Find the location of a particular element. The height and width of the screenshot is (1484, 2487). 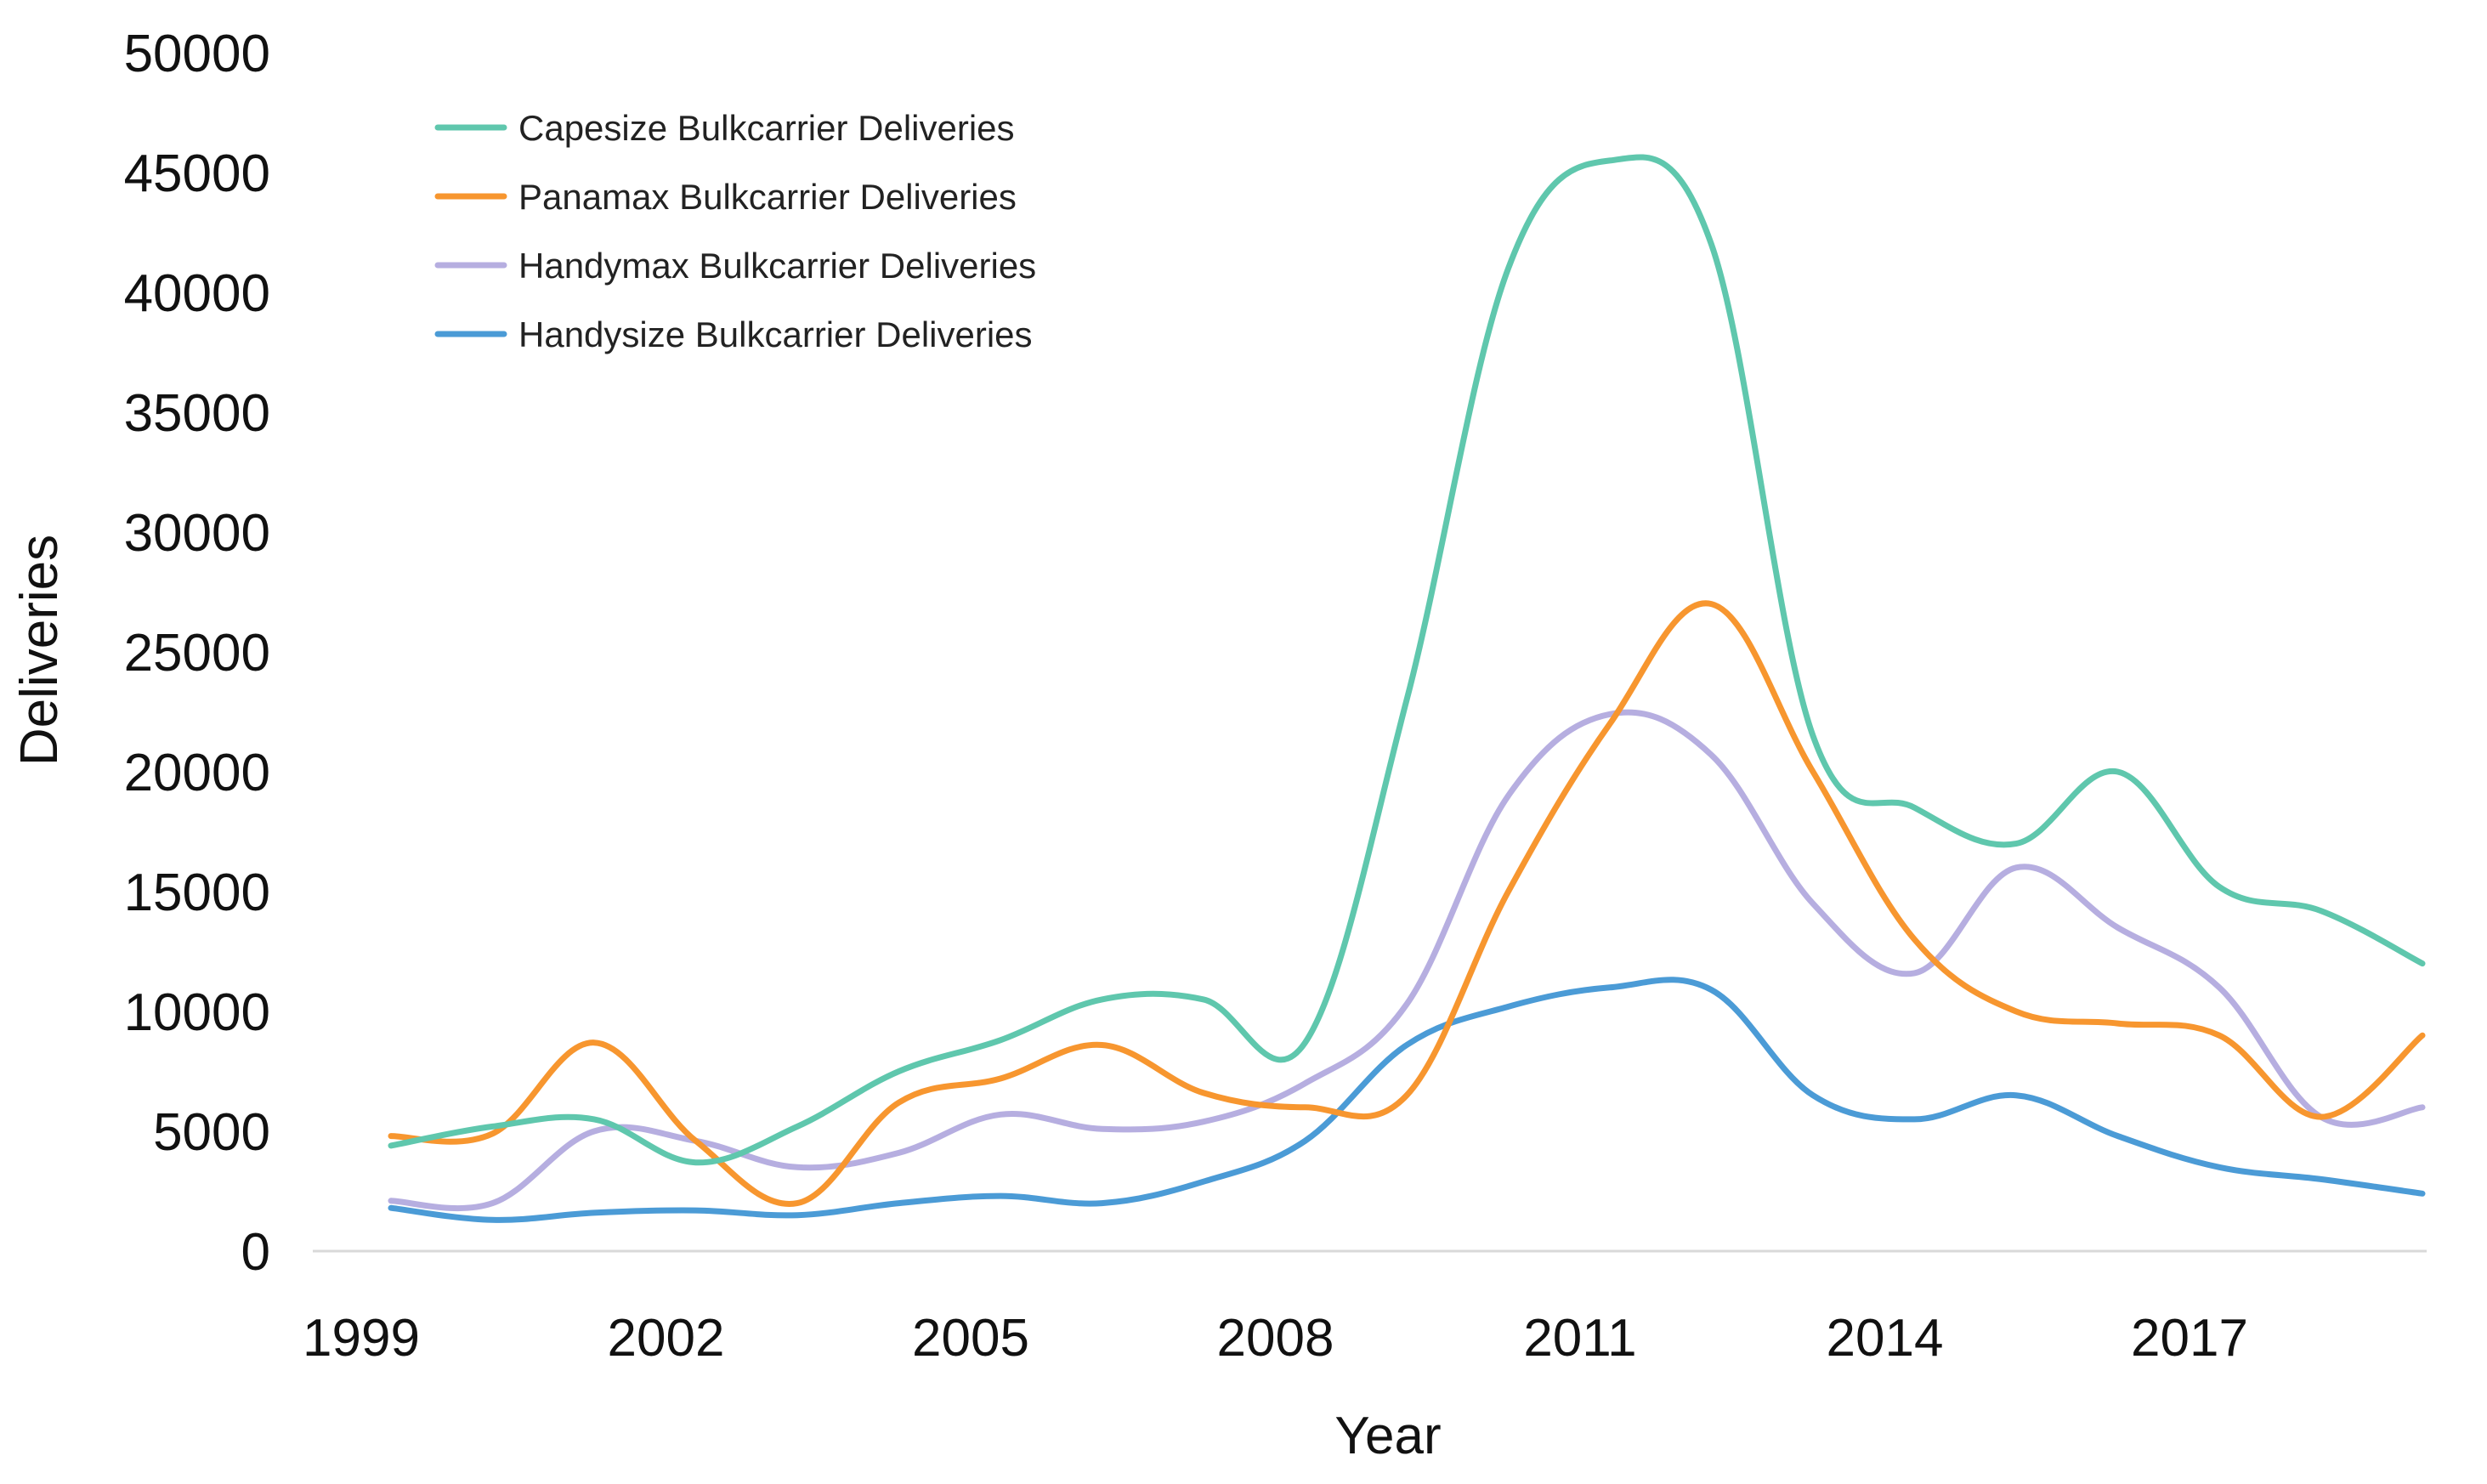

y-tick-label: 0 is located at coordinates (255, 1252).